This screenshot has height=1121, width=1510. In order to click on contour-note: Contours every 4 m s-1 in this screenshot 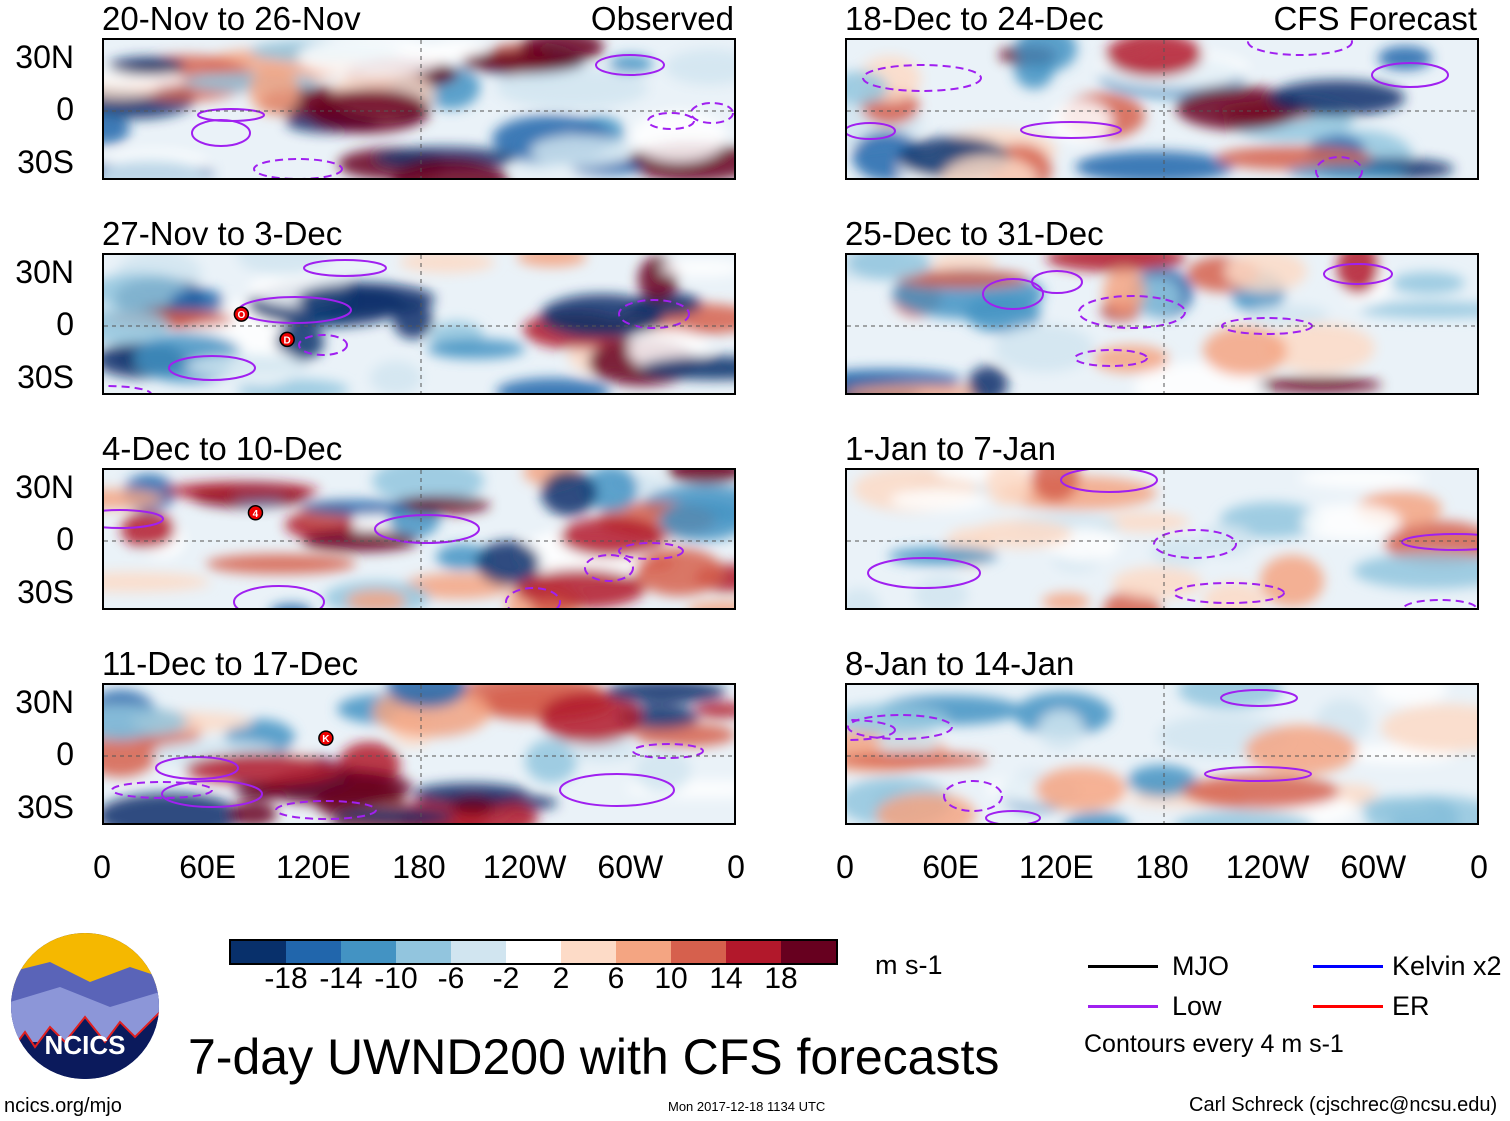, I will do `click(1214, 1044)`.